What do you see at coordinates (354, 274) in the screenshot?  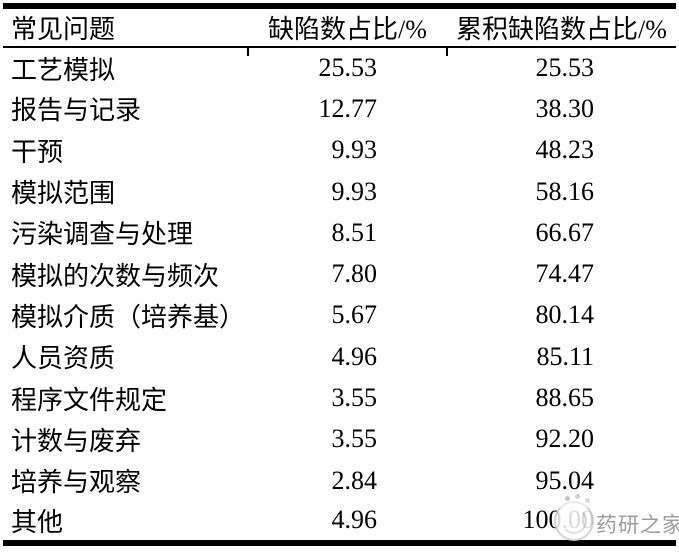 I see `defect-pct-cell: 7.80` at bounding box center [354, 274].